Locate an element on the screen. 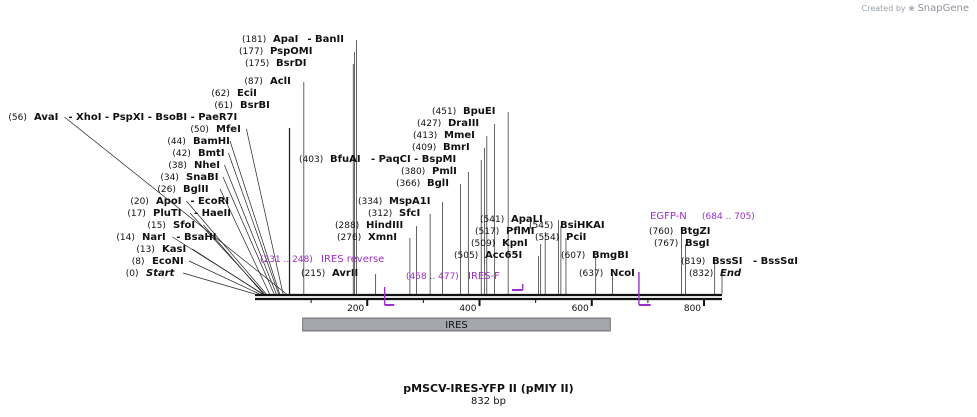 This screenshot has height=417, width=977. enzyme-site: (20) ApoI - EcoRI is located at coordinates (198, 245).